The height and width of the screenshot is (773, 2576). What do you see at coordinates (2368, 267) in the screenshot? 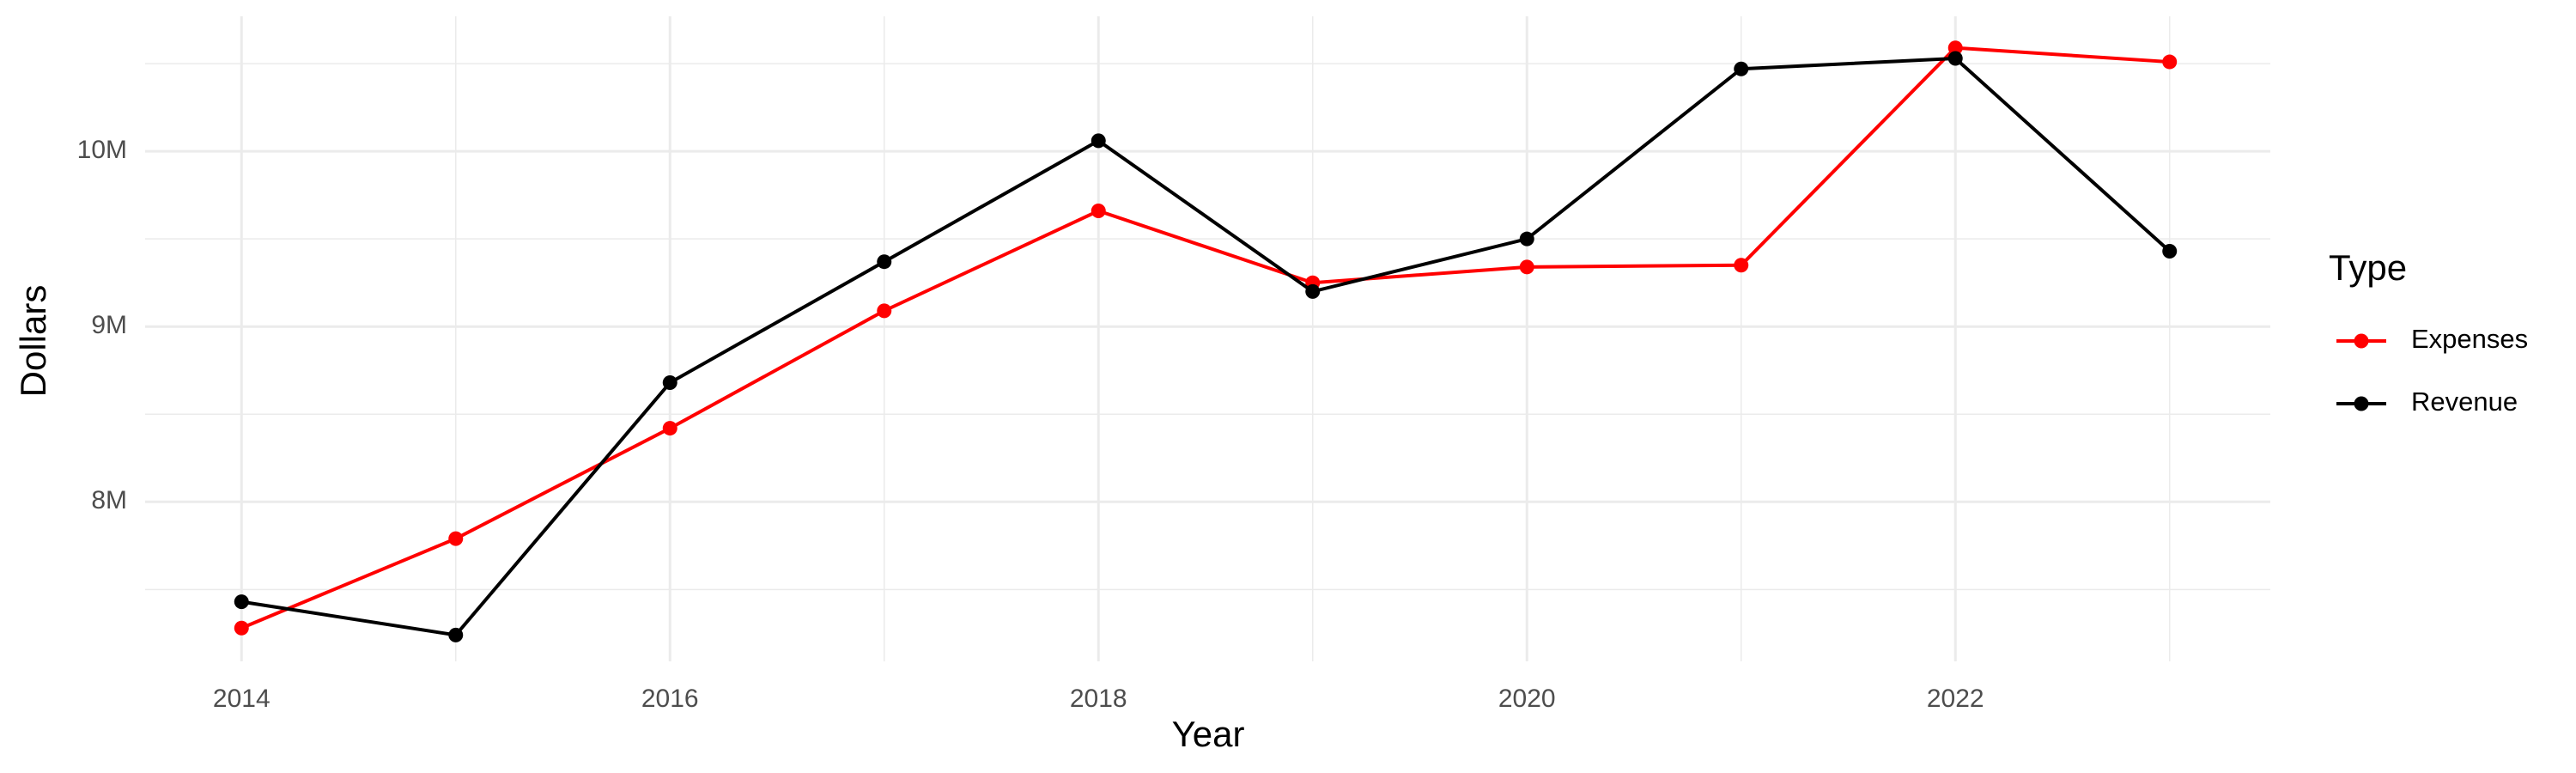
I see `legend-title: Type` at bounding box center [2368, 267].